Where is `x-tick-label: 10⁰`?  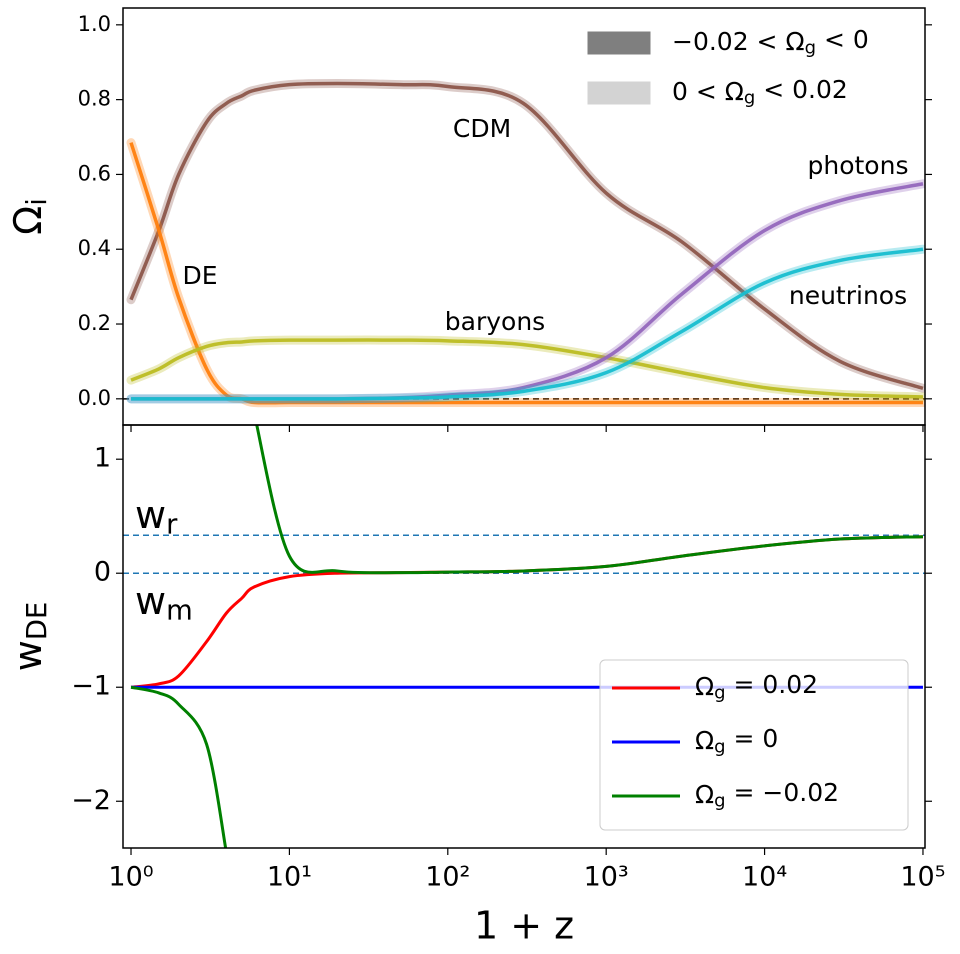
x-tick-label: 10⁰ is located at coordinates (130, 877).